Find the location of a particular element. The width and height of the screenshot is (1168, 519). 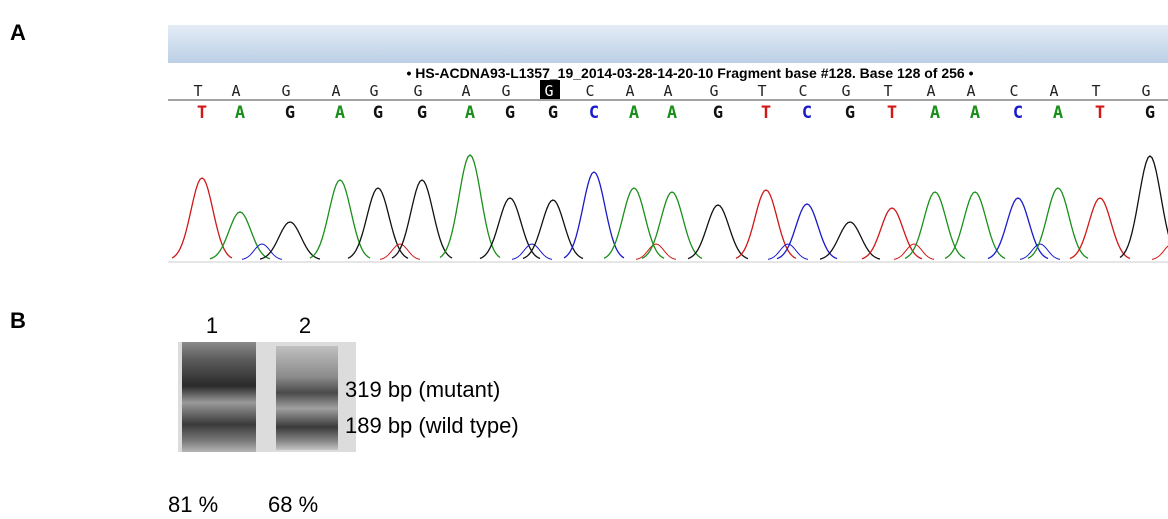

selected-base is located at coordinates (550, 89).